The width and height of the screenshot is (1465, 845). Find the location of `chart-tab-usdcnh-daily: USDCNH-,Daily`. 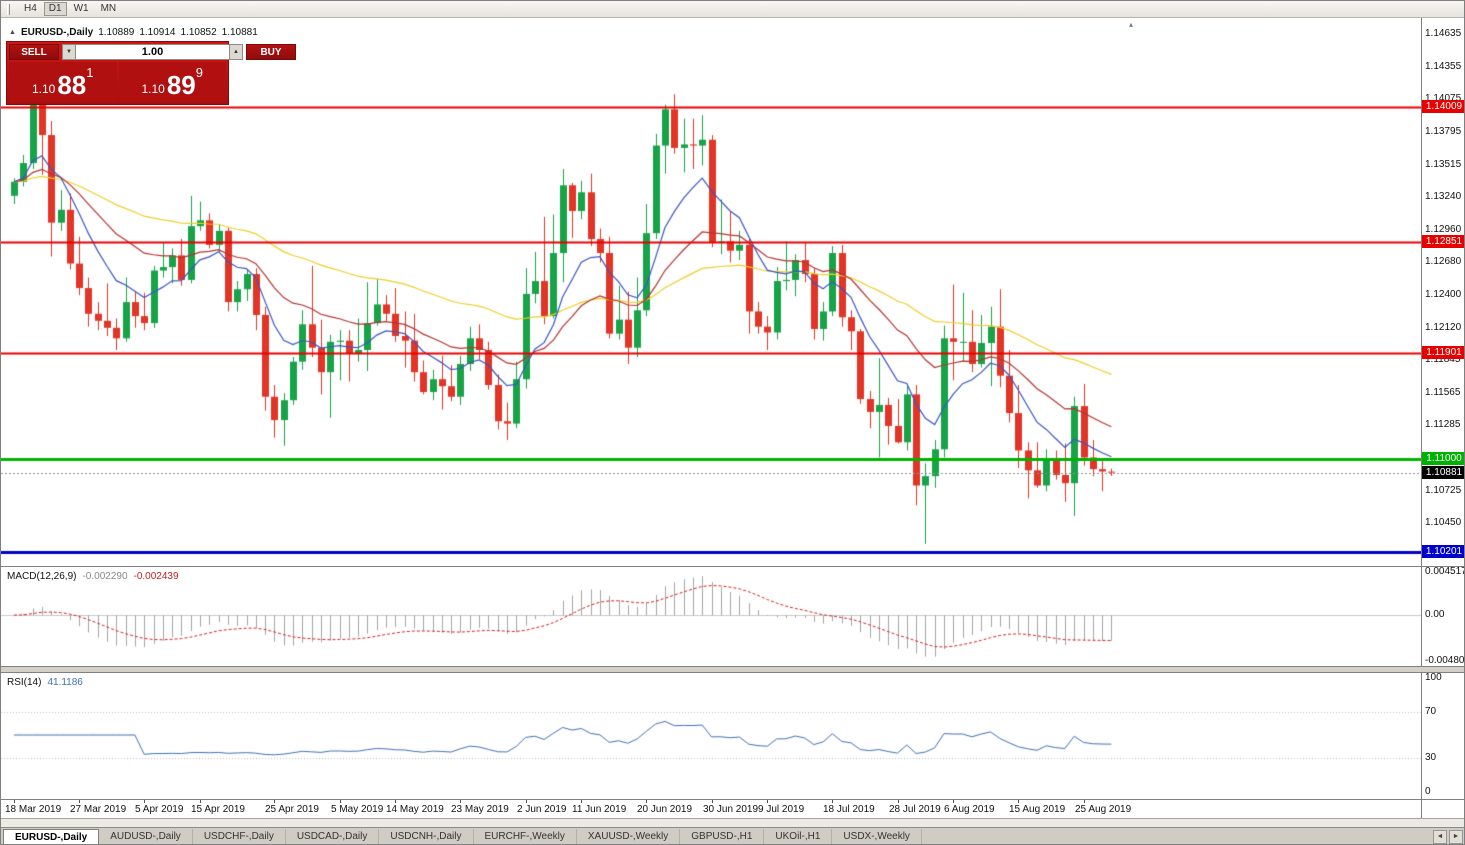

chart-tab-usdcnh-daily: USDCNH-,Daily is located at coordinates (426, 836).